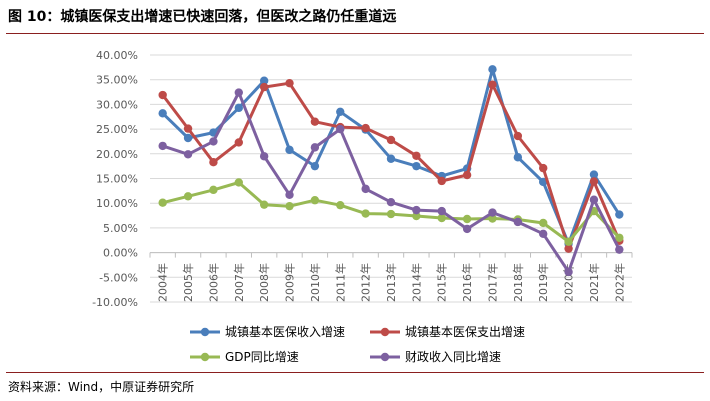 The image size is (710, 401). What do you see at coordinates (188, 282) in the screenshot?
I see `x-tick-label: 2005年` at bounding box center [188, 282].